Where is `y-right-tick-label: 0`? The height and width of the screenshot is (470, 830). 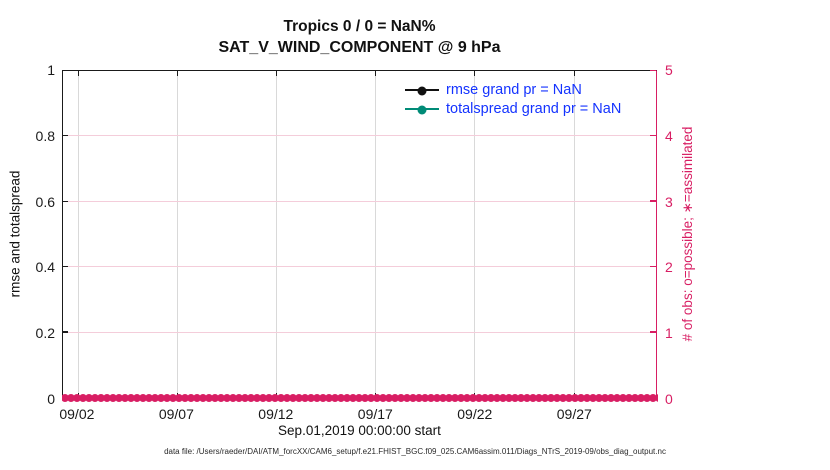
y-right-tick-label: 0 is located at coordinates (669, 399).